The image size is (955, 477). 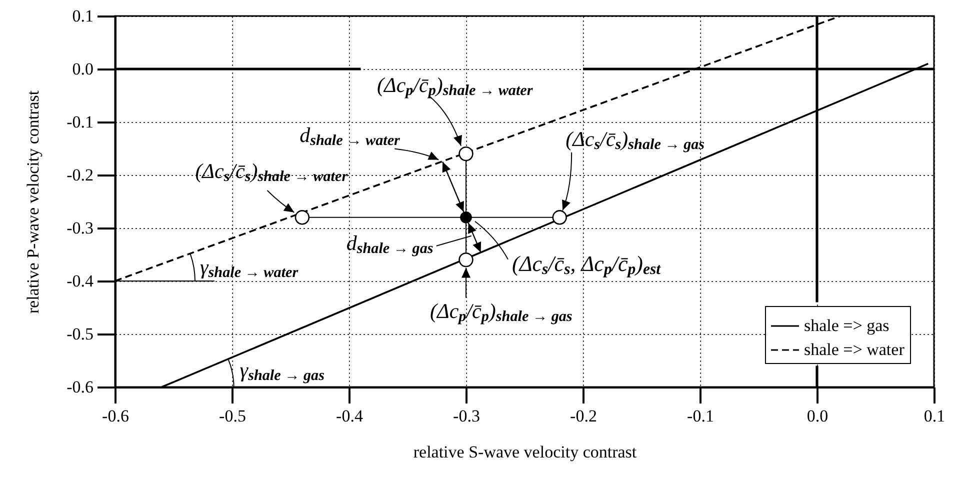 I want to click on x-tick-label: 0.1, so click(x=935, y=416).